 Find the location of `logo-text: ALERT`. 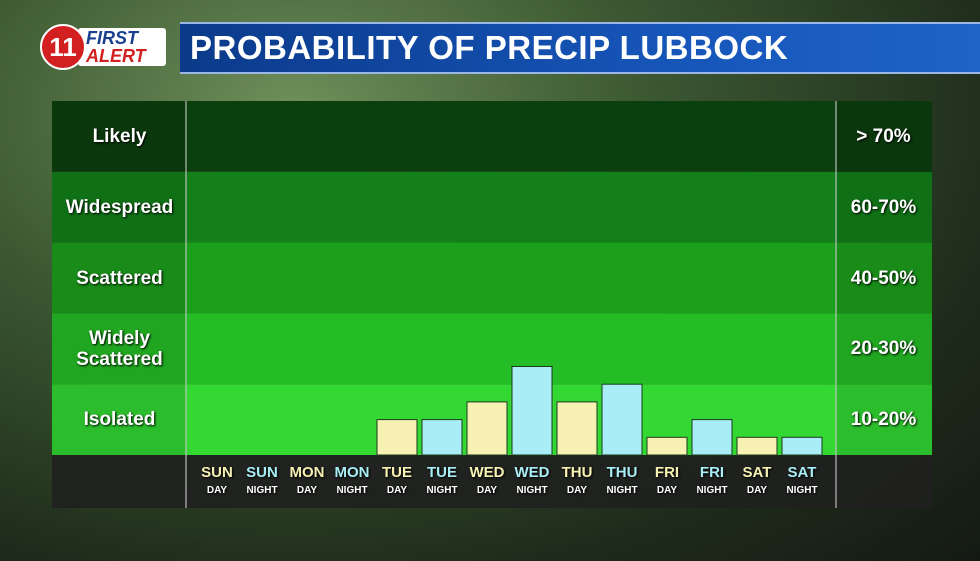

logo-text: ALERT is located at coordinates (116, 56).